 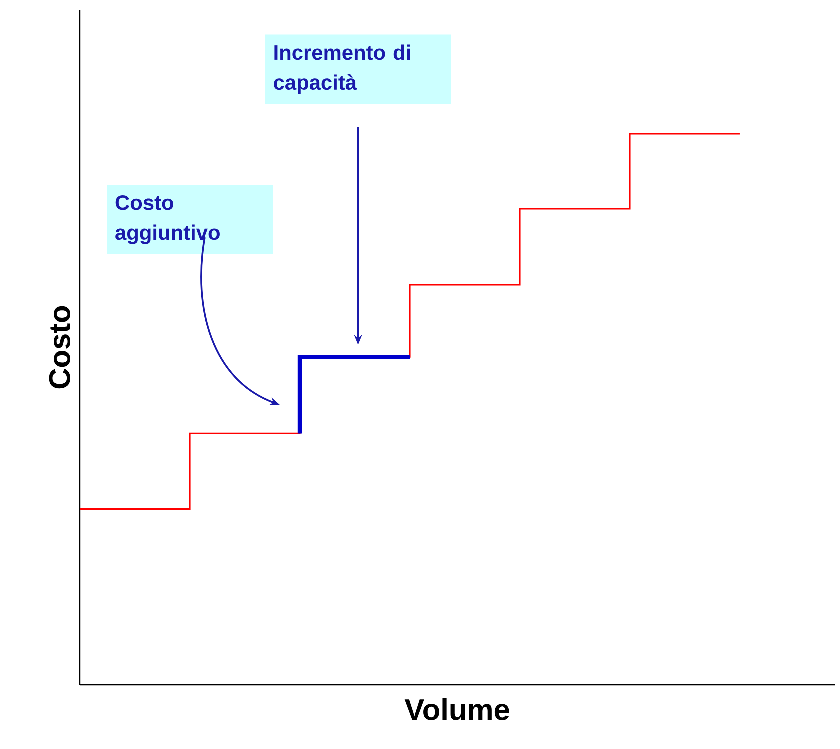 I want to click on text: Incremento di capacità, so click(x=342, y=69).